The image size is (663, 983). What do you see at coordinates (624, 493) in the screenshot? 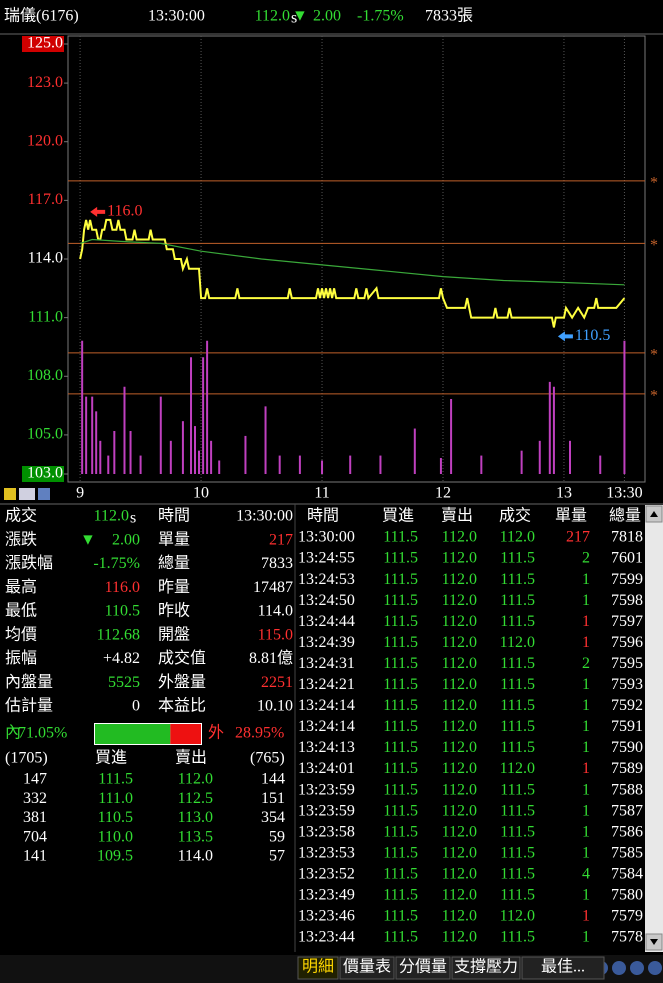
I see `x-tick-label: 13:30` at bounding box center [624, 493].